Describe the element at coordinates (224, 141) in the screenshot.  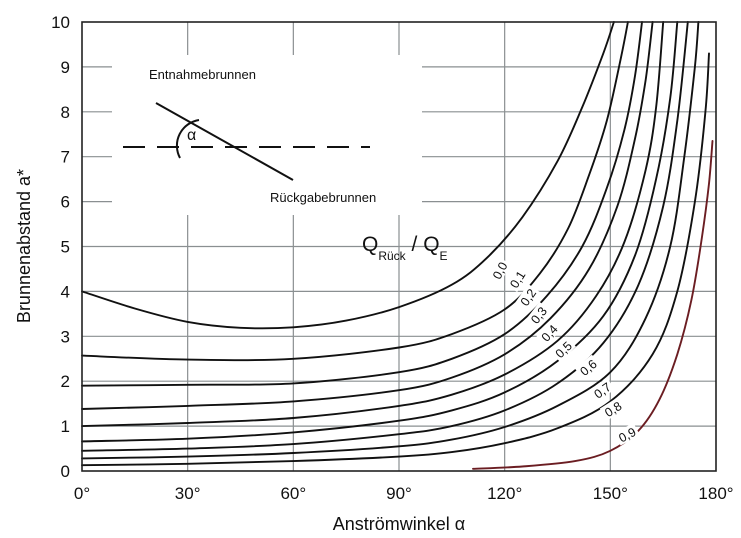
I see `well-axis-line` at that location.